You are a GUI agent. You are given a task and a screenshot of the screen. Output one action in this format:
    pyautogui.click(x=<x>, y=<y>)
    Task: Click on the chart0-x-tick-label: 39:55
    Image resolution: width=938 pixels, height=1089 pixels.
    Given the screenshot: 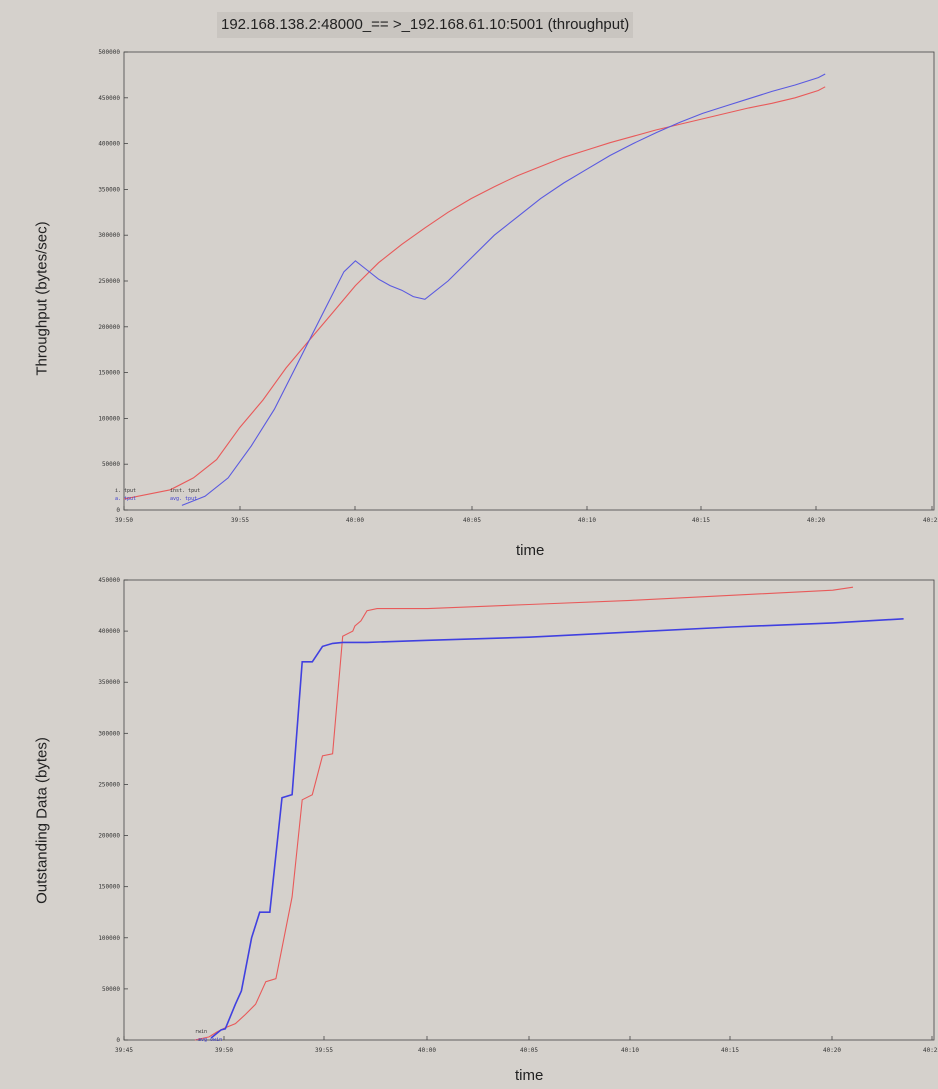 What is the action you would take?
    pyautogui.click(x=240, y=520)
    